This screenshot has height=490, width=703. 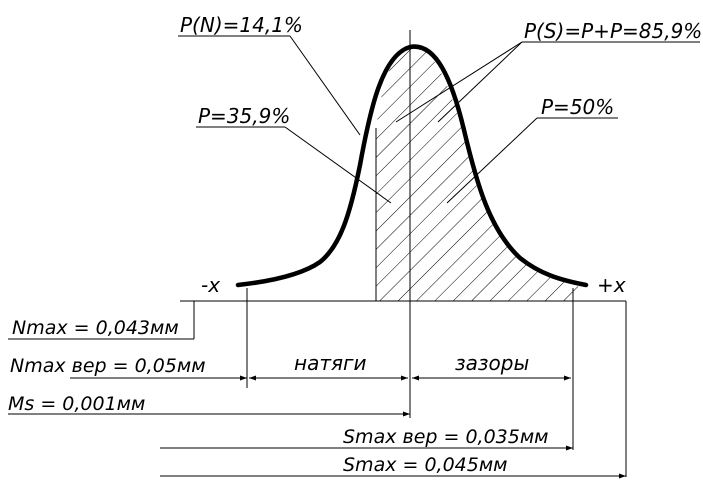 I want to click on label-natyagi: натяги, so click(x=330, y=363).